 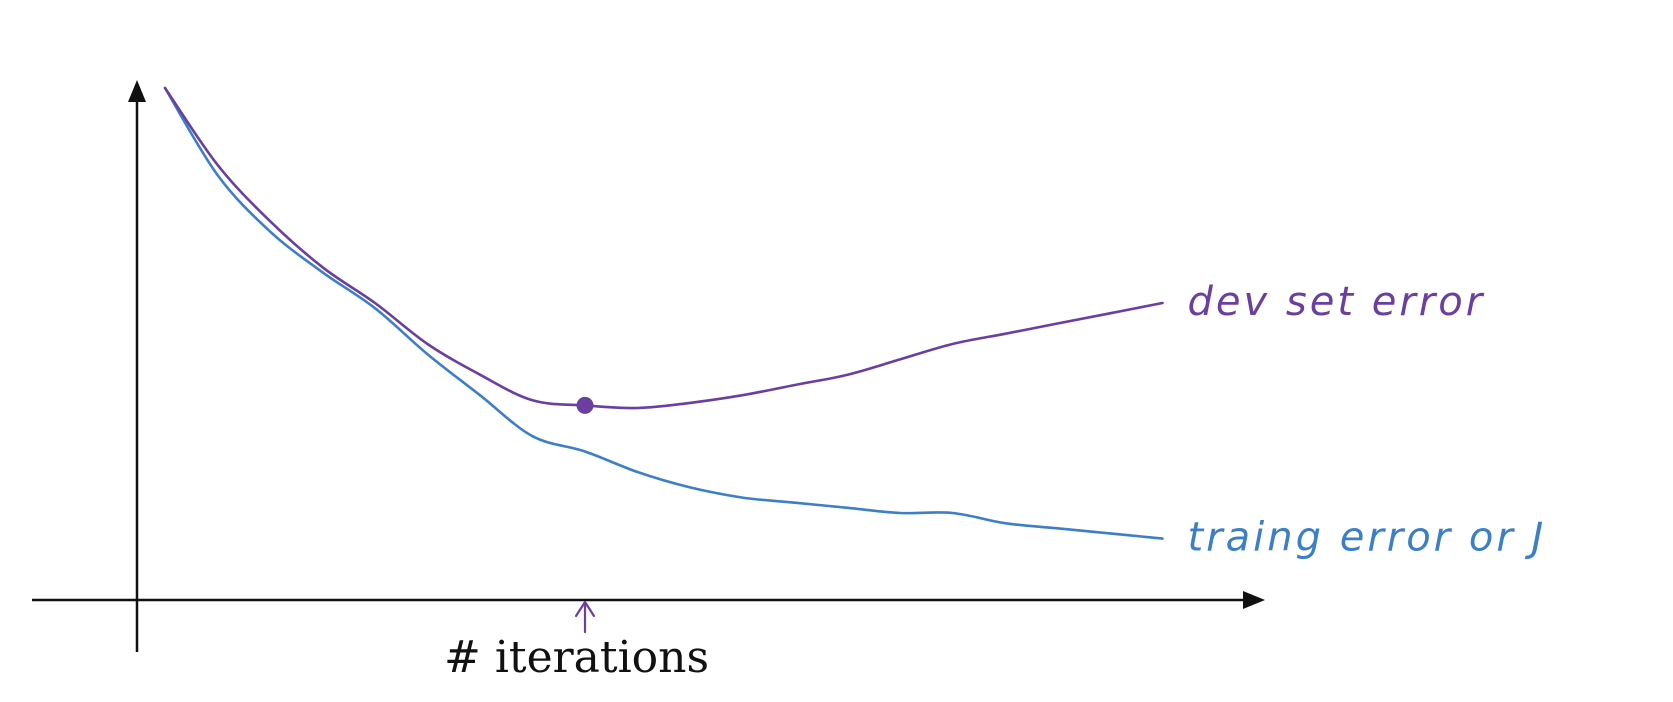 I want to click on series-label-training-error: traing error or J, so click(x=1367, y=538).